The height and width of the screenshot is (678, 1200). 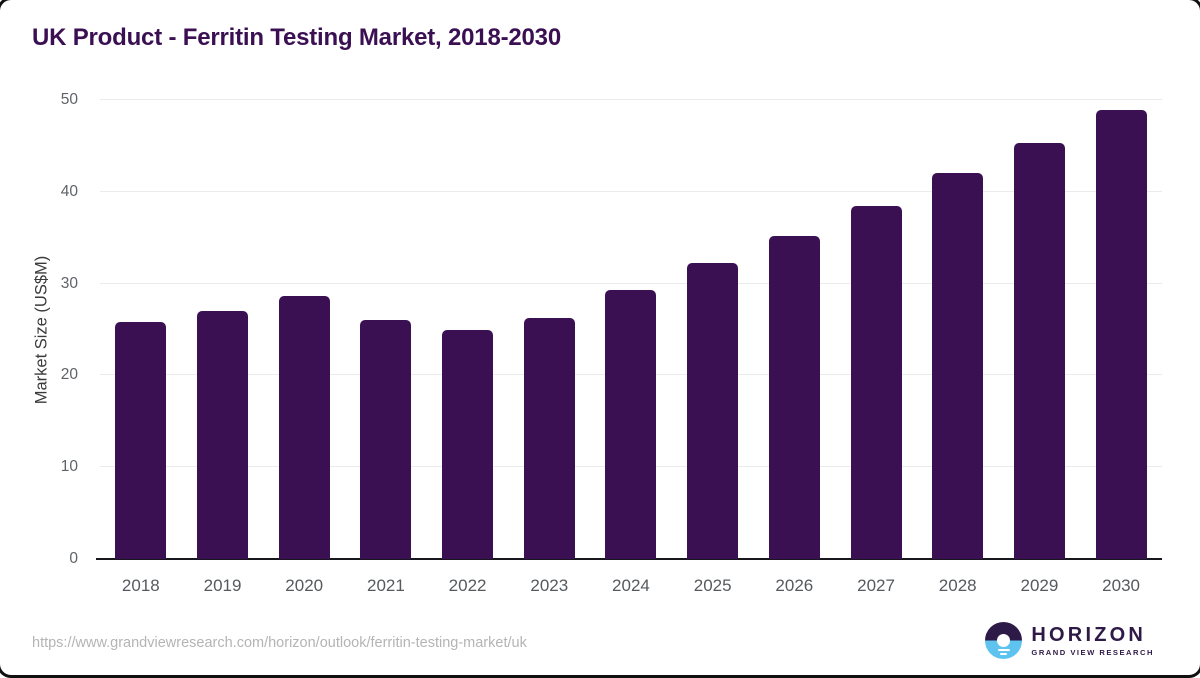 I want to click on x-tick-label-2020: 2020, so click(x=304, y=585).